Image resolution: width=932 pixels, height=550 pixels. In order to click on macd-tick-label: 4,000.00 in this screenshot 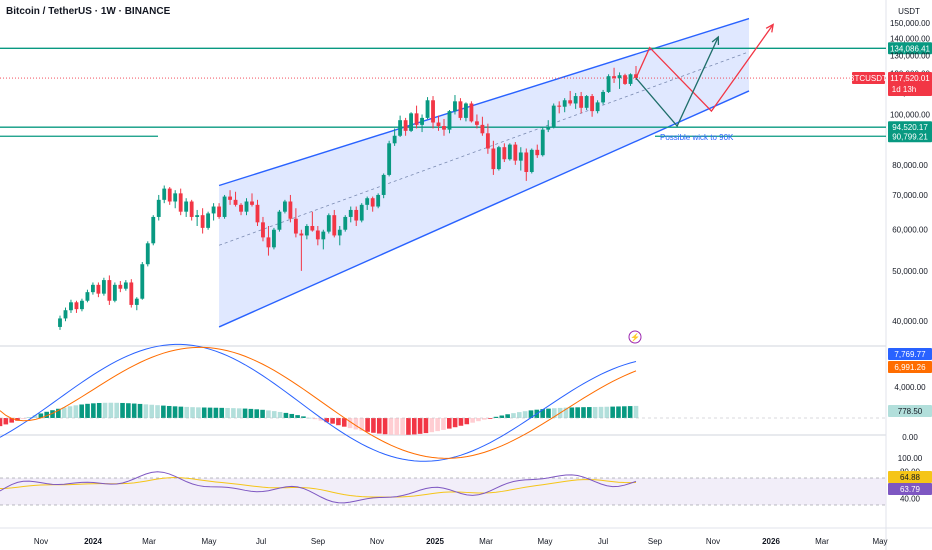, I will do `click(910, 387)`.